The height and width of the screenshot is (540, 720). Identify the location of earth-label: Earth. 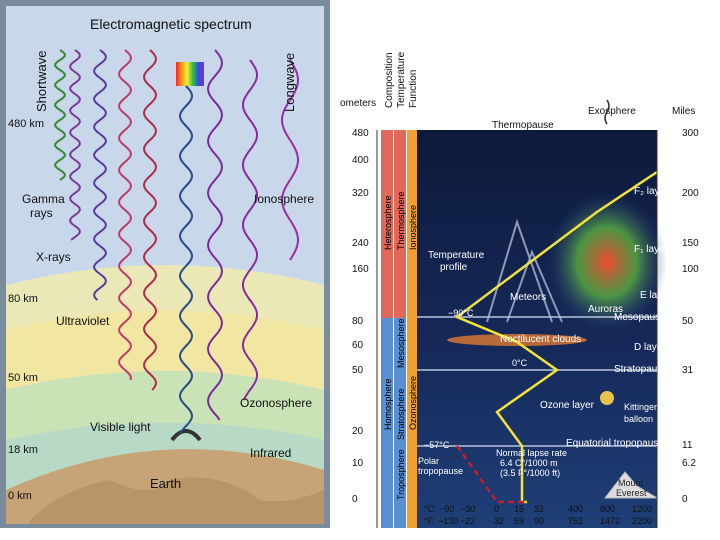
(166, 483).